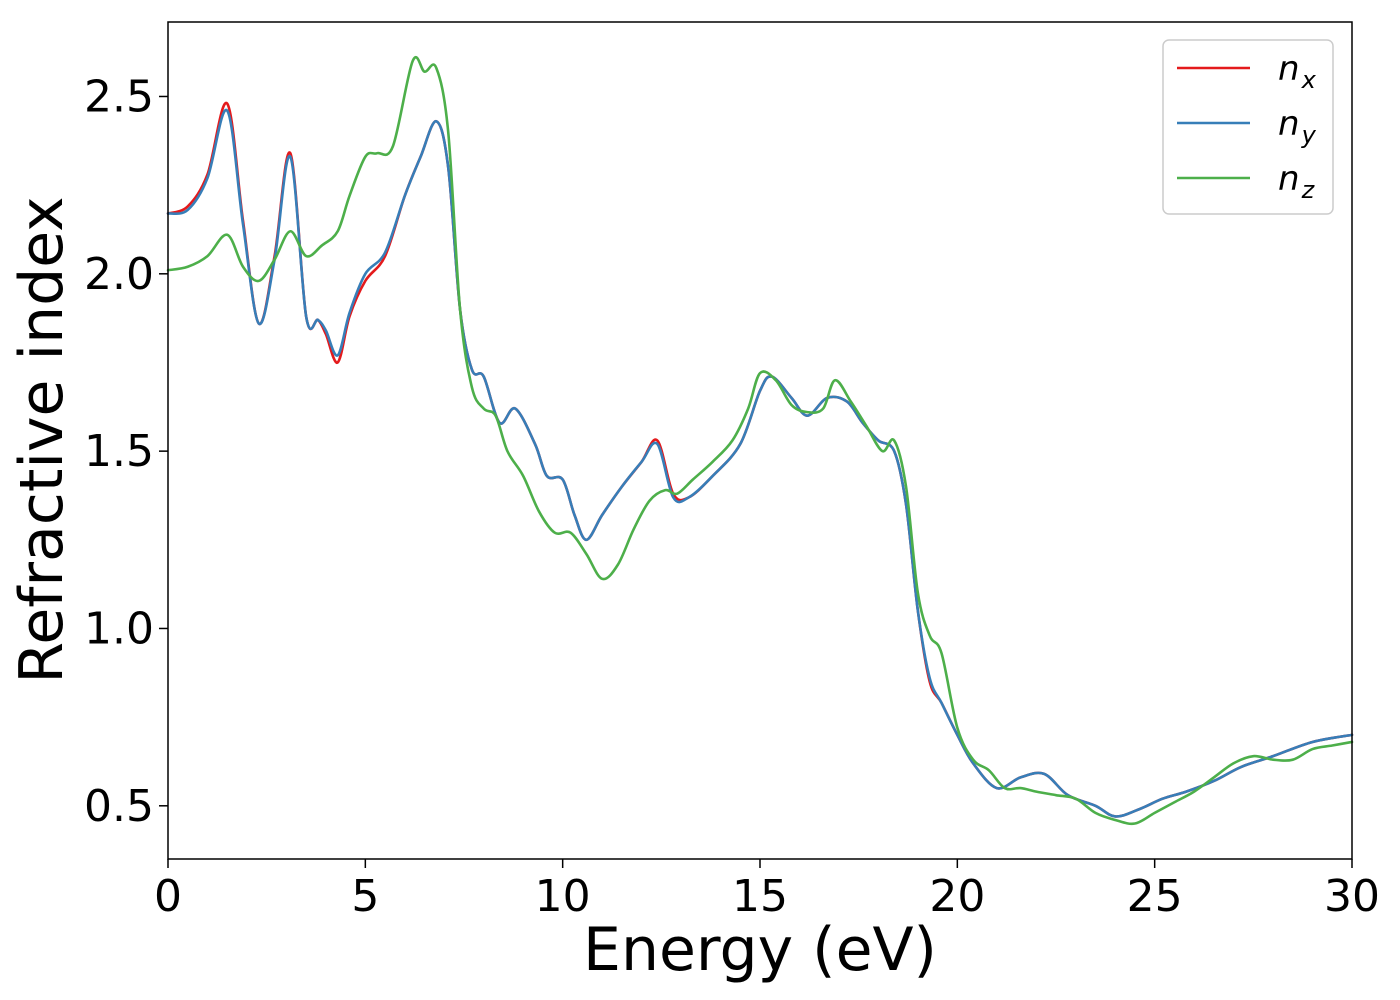 The width and height of the screenshot is (1400, 1000). Describe the element at coordinates (760, 896) in the screenshot. I see `x-tick-label: 15` at that location.